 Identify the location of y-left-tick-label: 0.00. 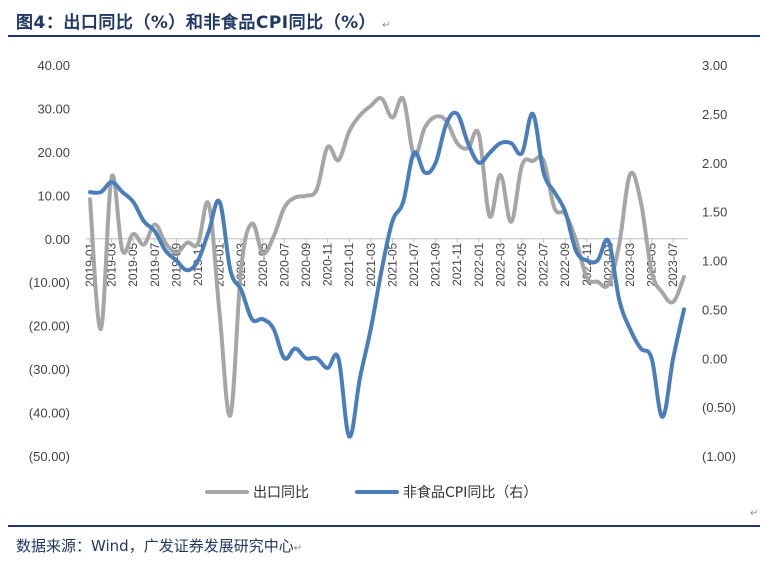
(57, 239).